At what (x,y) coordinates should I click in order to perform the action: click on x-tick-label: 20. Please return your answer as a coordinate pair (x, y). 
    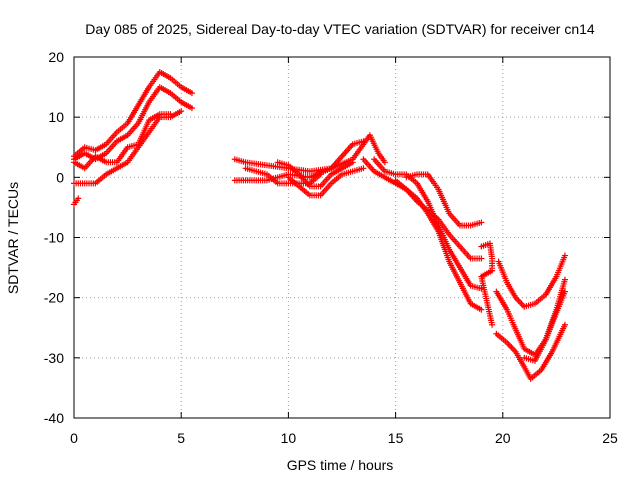
    Looking at the image, I should click on (503, 438).